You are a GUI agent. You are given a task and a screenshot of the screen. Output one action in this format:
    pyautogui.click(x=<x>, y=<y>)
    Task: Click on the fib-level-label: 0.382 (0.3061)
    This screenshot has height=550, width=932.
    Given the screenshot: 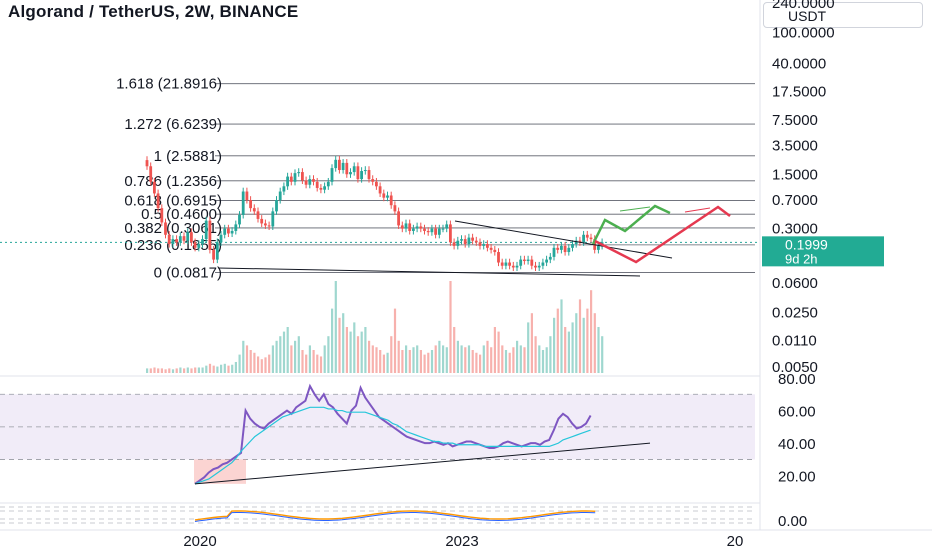 What is the action you would take?
    pyautogui.click(x=173, y=228)
    